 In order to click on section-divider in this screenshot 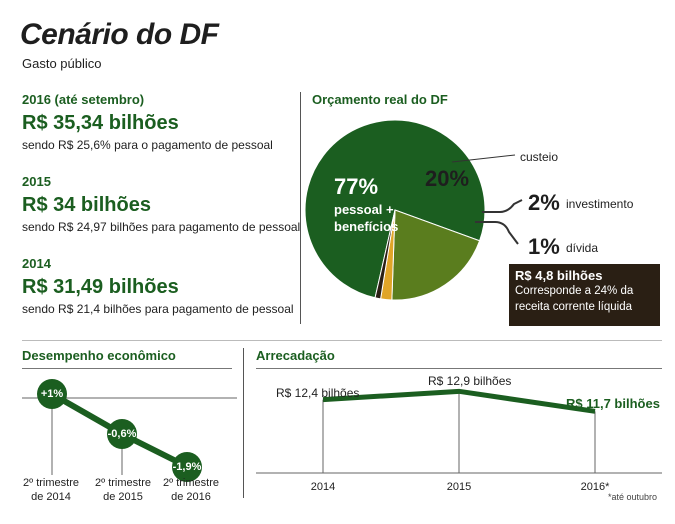, I will do `click(342, 340)`.